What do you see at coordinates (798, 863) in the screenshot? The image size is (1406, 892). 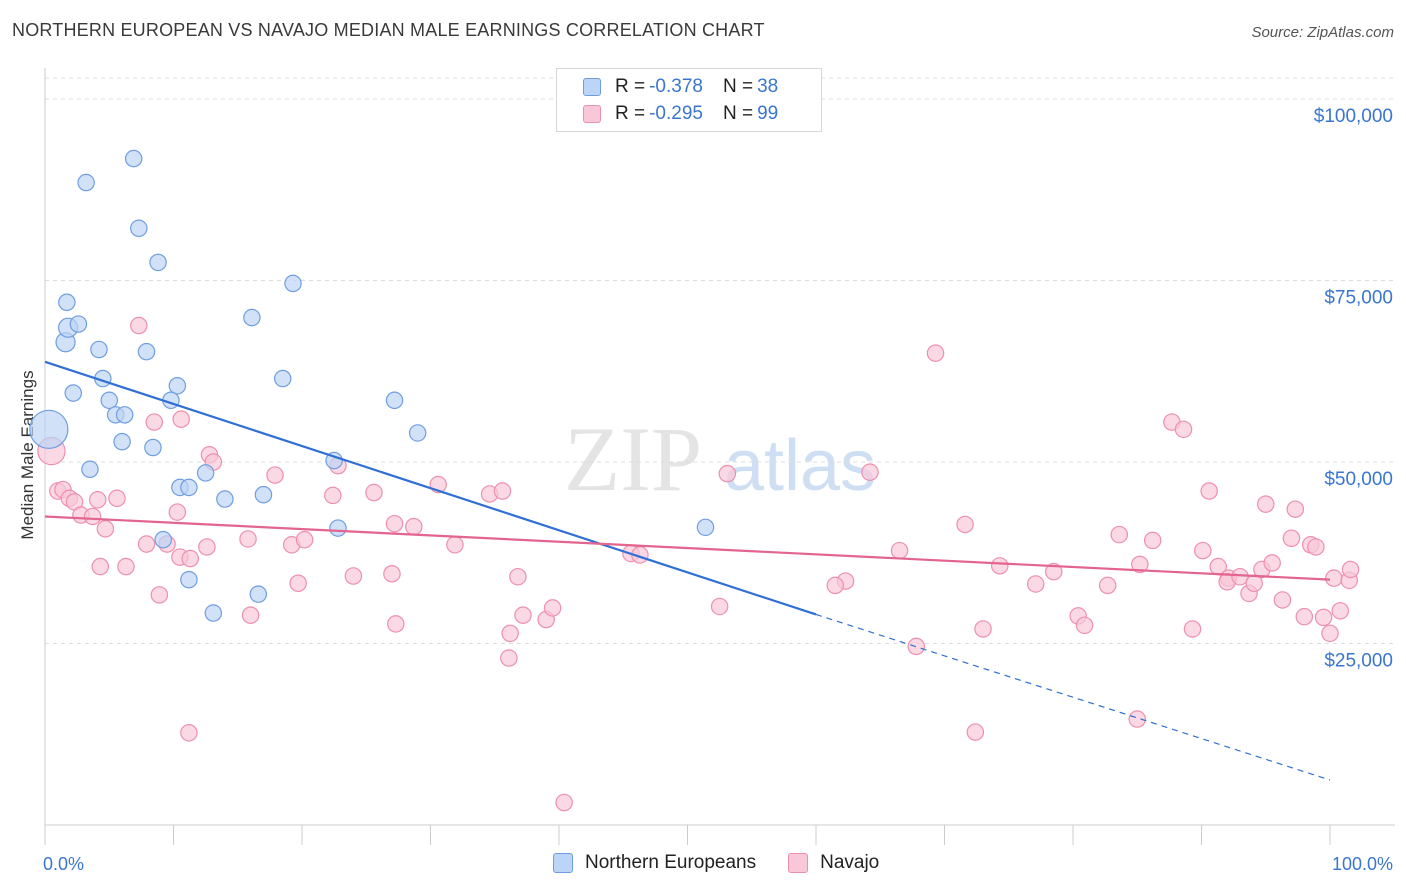 I see `legend-swatch-pink` at bounding box center [798, 863].